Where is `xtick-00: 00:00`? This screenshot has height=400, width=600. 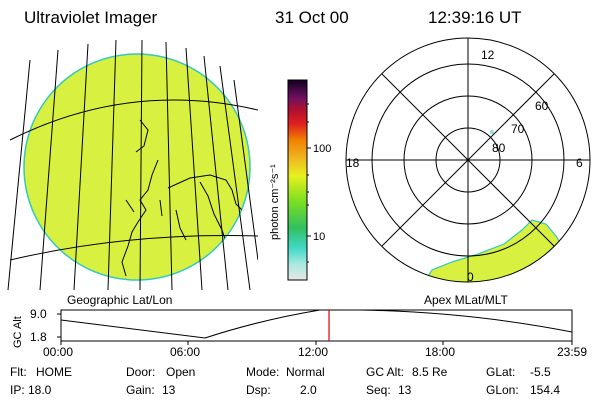 xtick-00: 00:00 is located at coordinates (58, 352).